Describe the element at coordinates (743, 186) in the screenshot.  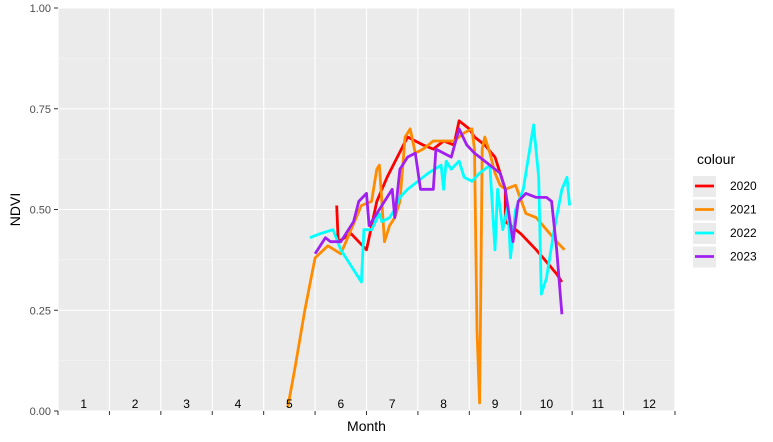
I see `legend-label-2020: 2020` at that location.